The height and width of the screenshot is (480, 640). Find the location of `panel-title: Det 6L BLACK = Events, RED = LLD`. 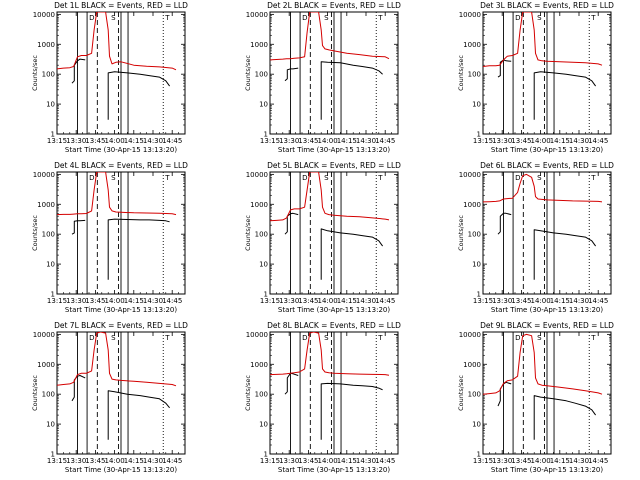

panel-title: Det 6L BLACK = Events, RED = LLD is located at coordinates (547, 165).